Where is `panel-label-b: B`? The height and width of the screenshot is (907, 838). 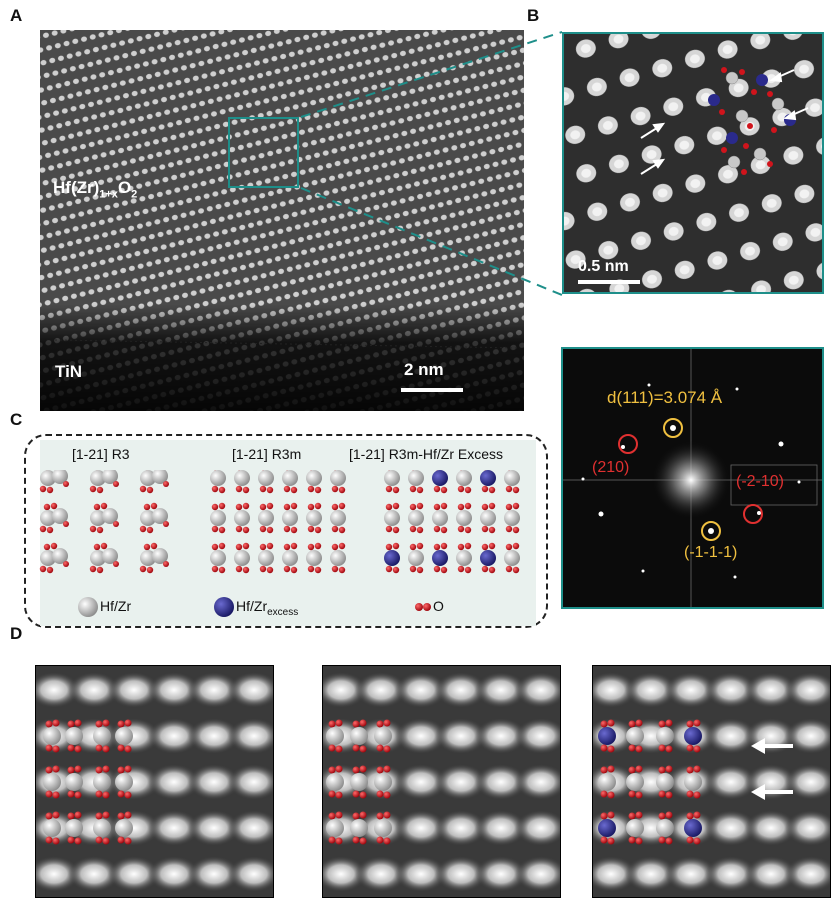 panel-label-b: B is located at coordinates (533, 15).